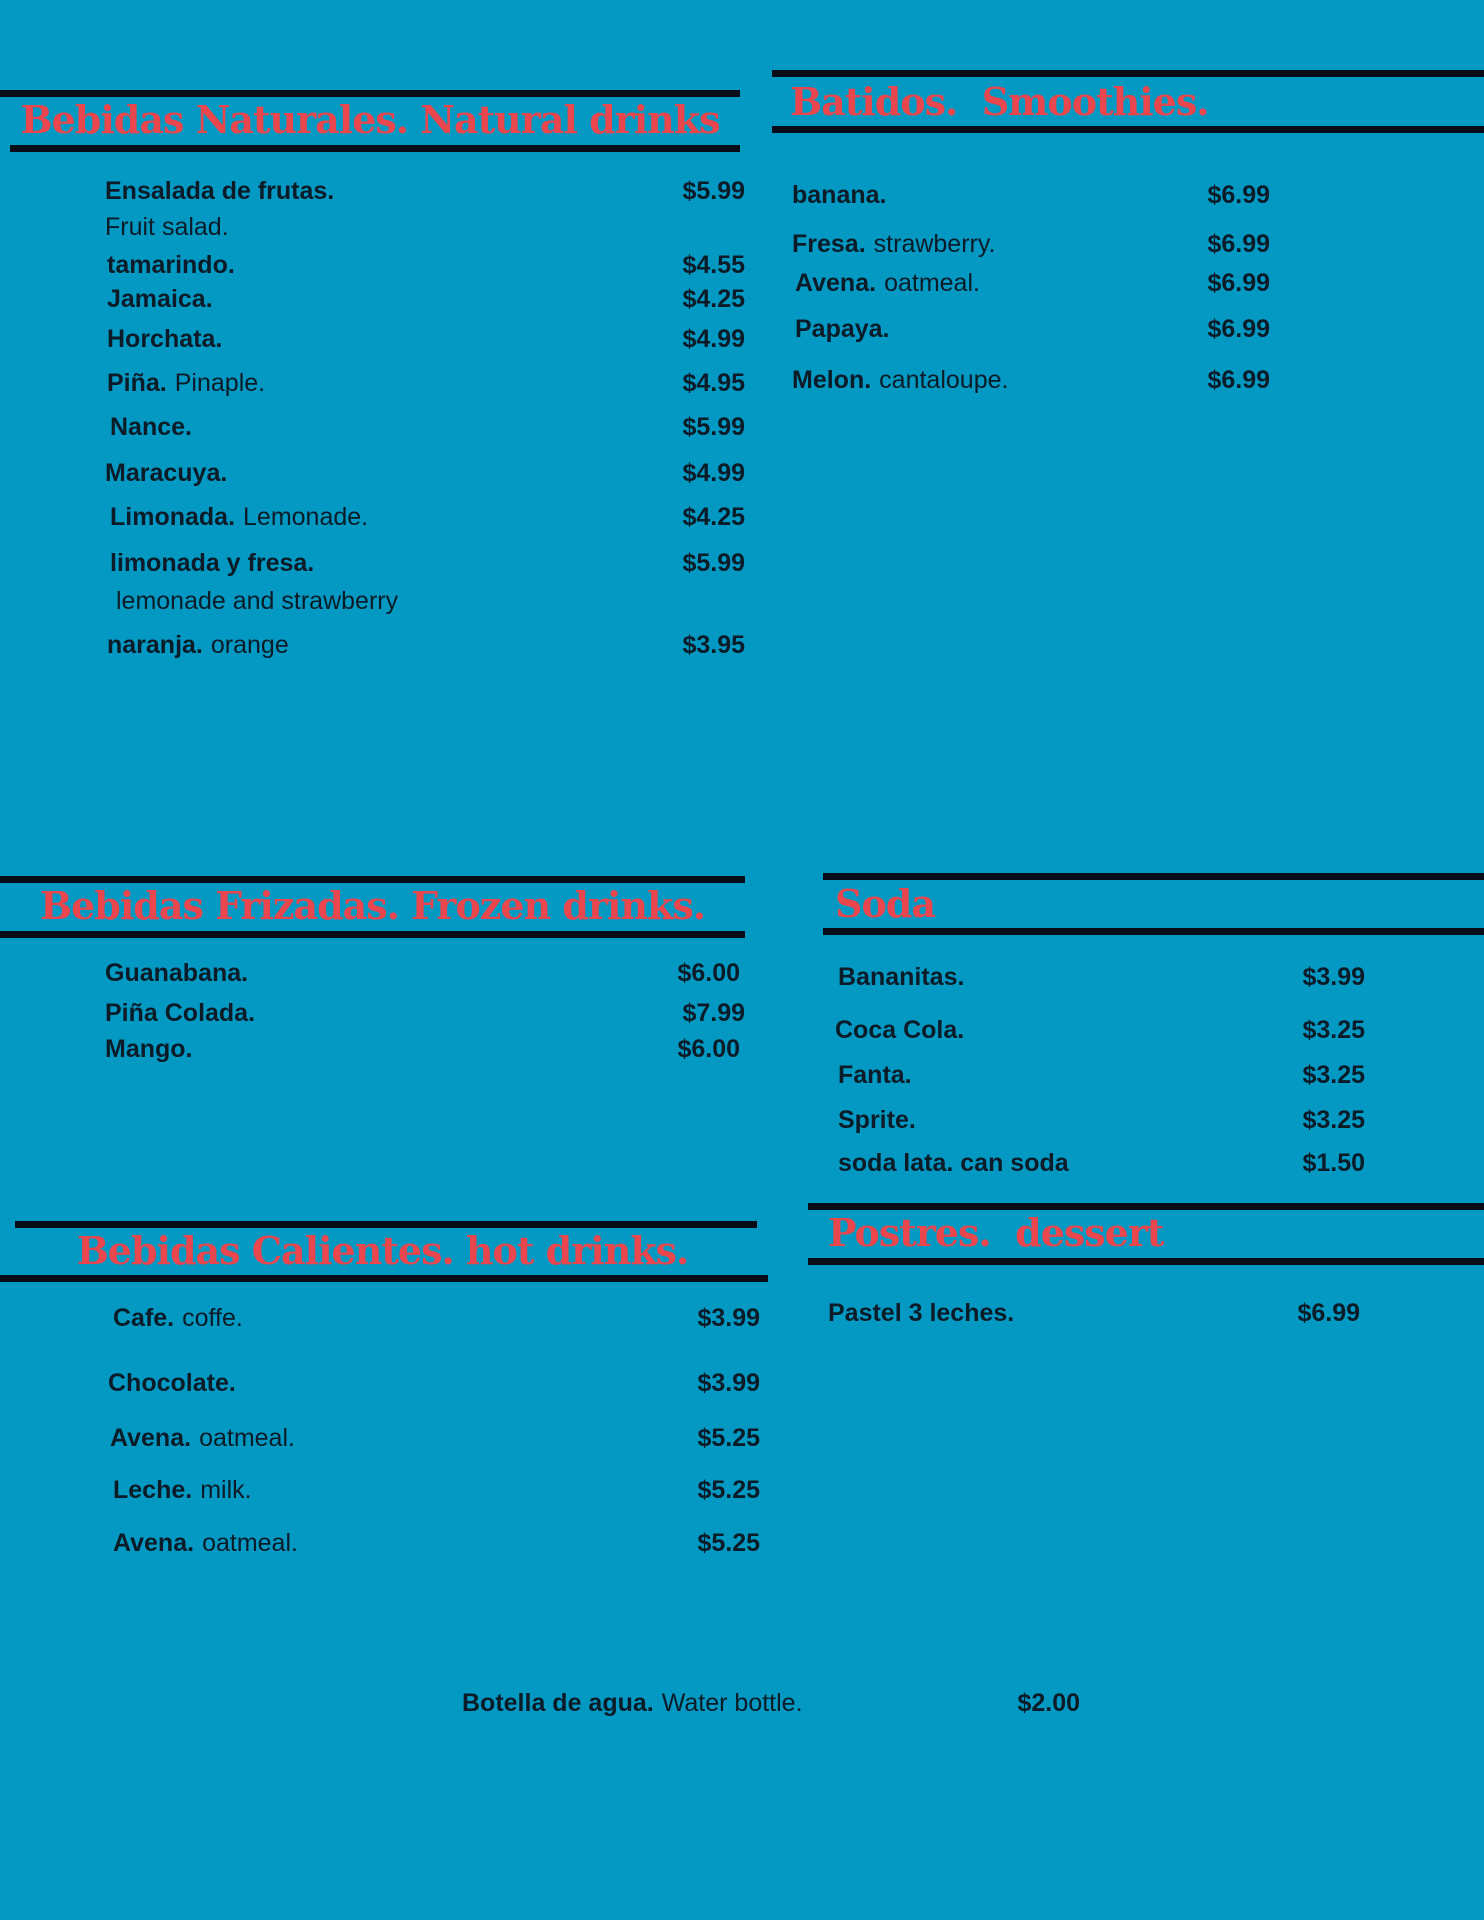 The image size is (1484, 1920). What do you see at coordinates (877, 1120) in the screenshot?
I see `item-name-es: Sprite.` at bounding box center [877, 1120].